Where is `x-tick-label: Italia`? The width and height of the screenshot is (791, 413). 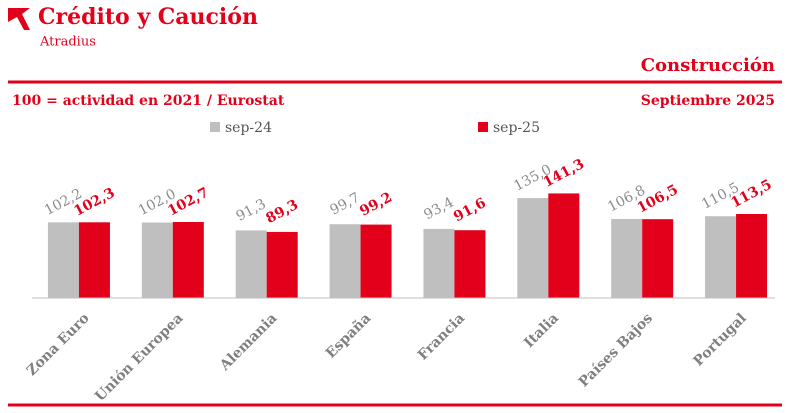
x-tick-label: Italia is located at coordinates (541, 330).